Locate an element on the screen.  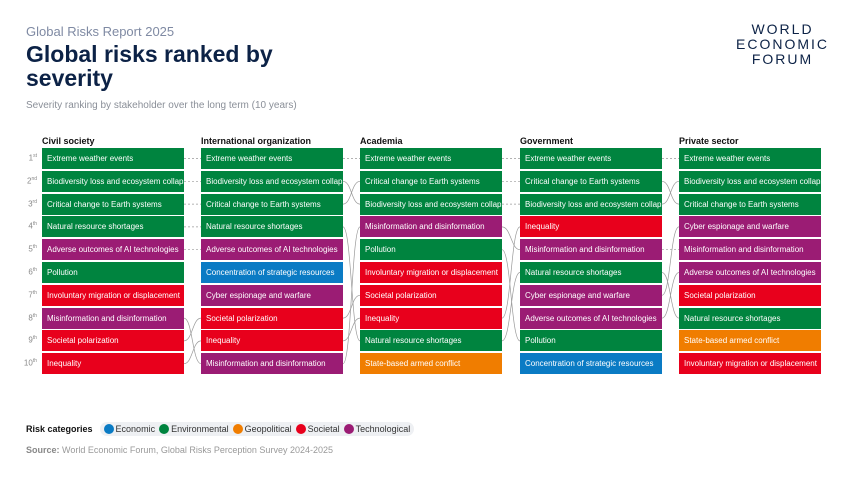
rank-label: 1st is located at coordinates (32, 158).